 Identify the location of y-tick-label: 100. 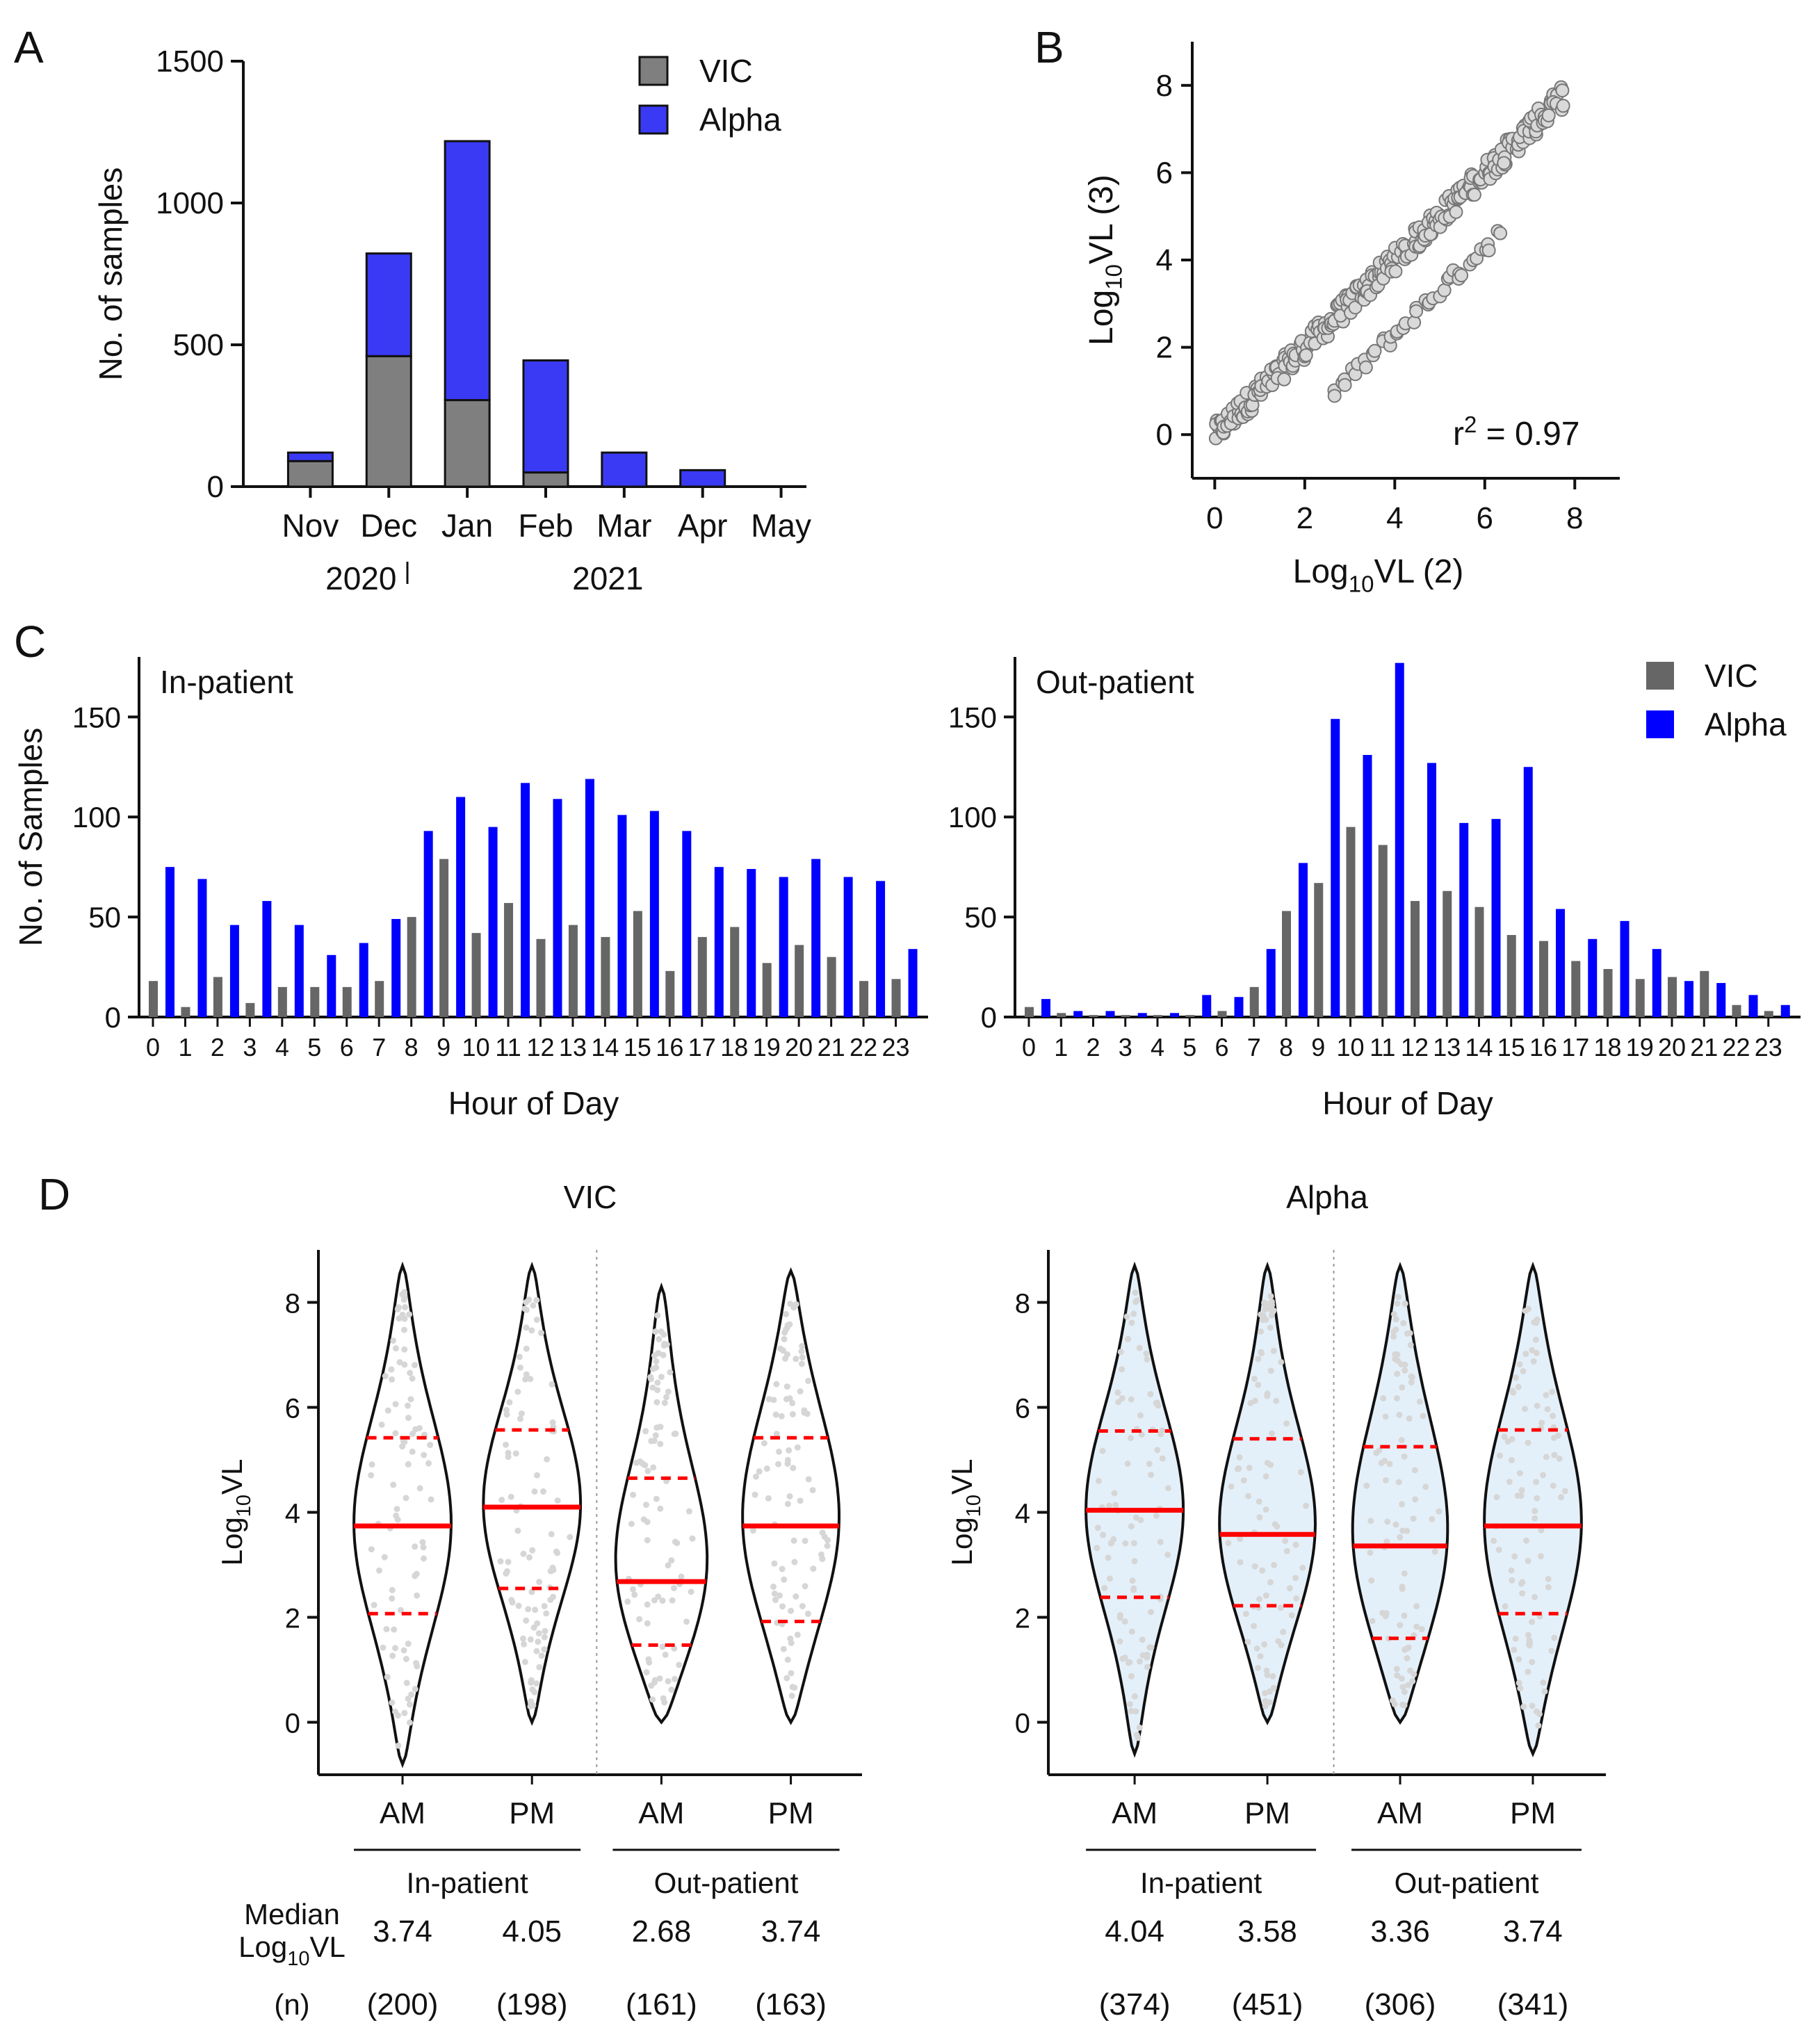
(972, 817).